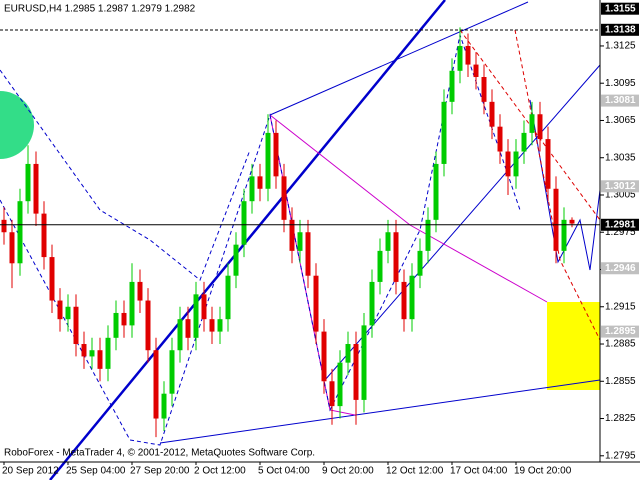 This screenshot has width=640, height=480. I want to click on chart-title: EURUSD,H4 1.2985 1.2987 1.2979 1.2982, so click(100, 9).